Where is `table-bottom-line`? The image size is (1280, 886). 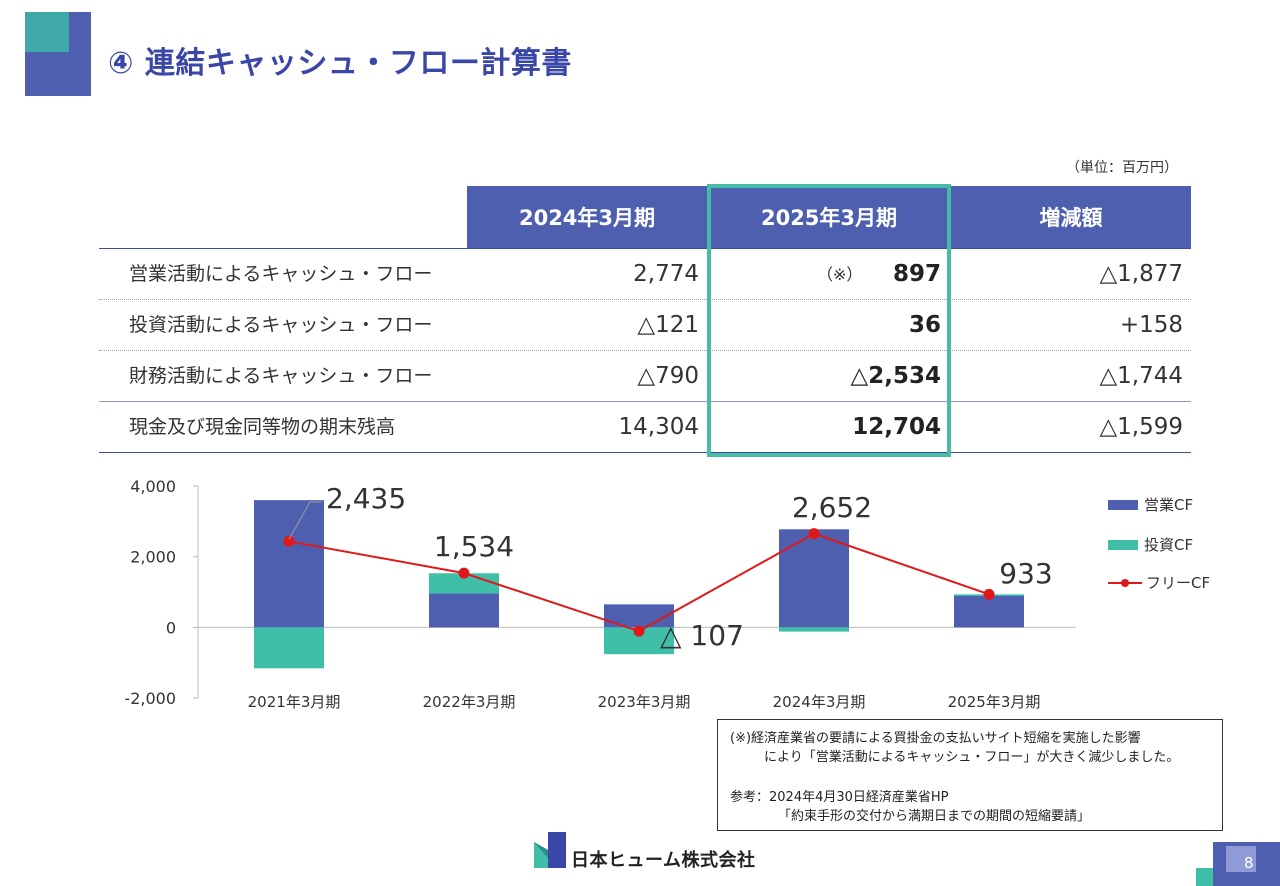 table-bottom-line is located at coordinates (645, 452).